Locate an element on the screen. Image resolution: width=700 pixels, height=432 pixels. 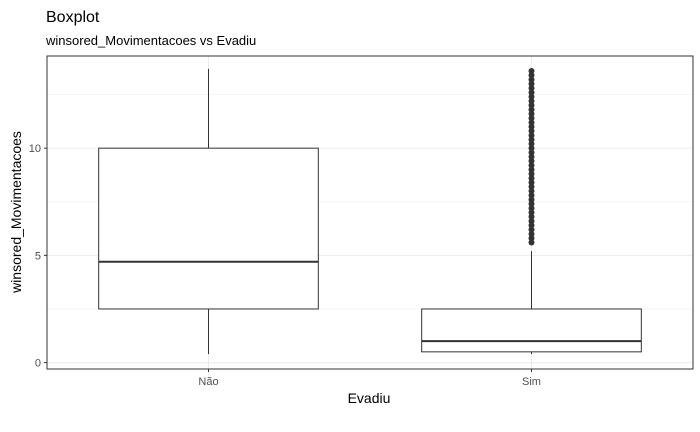
x-tick-label: Sim is located at coordinates (531, 382).